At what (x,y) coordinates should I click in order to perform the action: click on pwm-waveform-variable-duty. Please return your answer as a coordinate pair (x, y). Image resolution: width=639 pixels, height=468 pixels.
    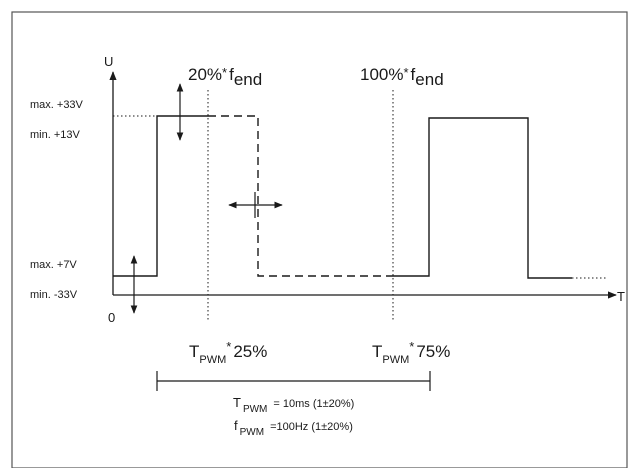
    Looking at the image, I should click on (300, 196).